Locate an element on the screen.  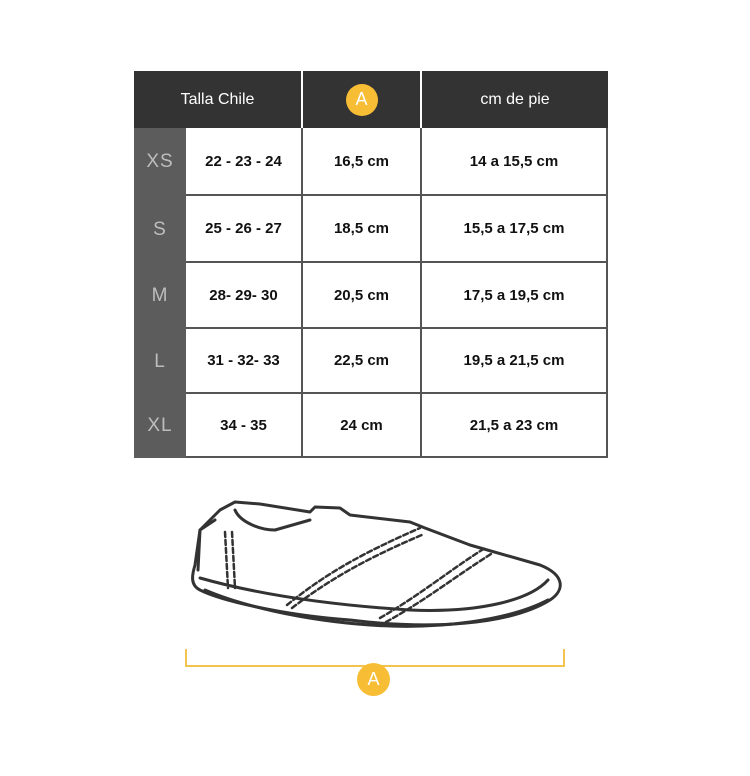
a-badge: A is located at coordinates (361, 99).